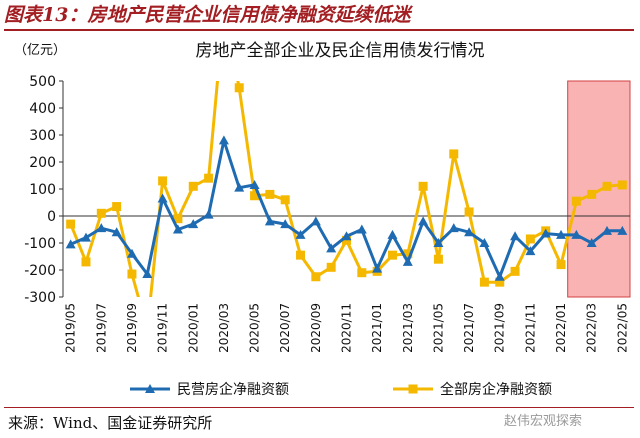  Describe the element at coordinates (40, 271) in the screenshot. I see `y-tick-label: -200` at that location.